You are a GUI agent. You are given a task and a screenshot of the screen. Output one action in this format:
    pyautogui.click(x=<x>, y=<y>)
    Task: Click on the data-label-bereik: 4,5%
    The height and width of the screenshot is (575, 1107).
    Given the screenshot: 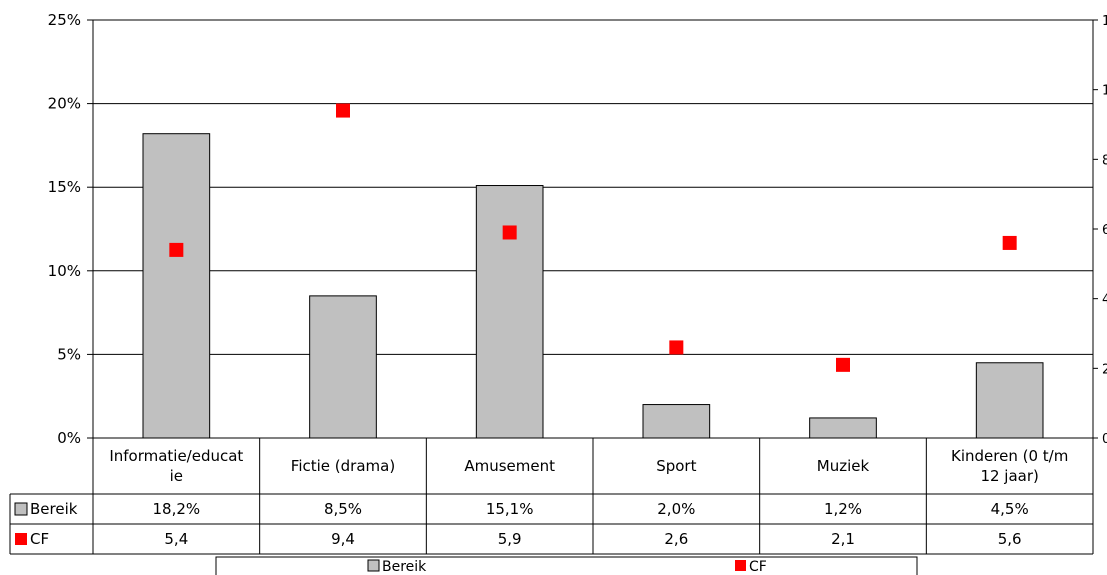 What is the action you would take?
    pyautogui.click(x=1010, y=509)
    